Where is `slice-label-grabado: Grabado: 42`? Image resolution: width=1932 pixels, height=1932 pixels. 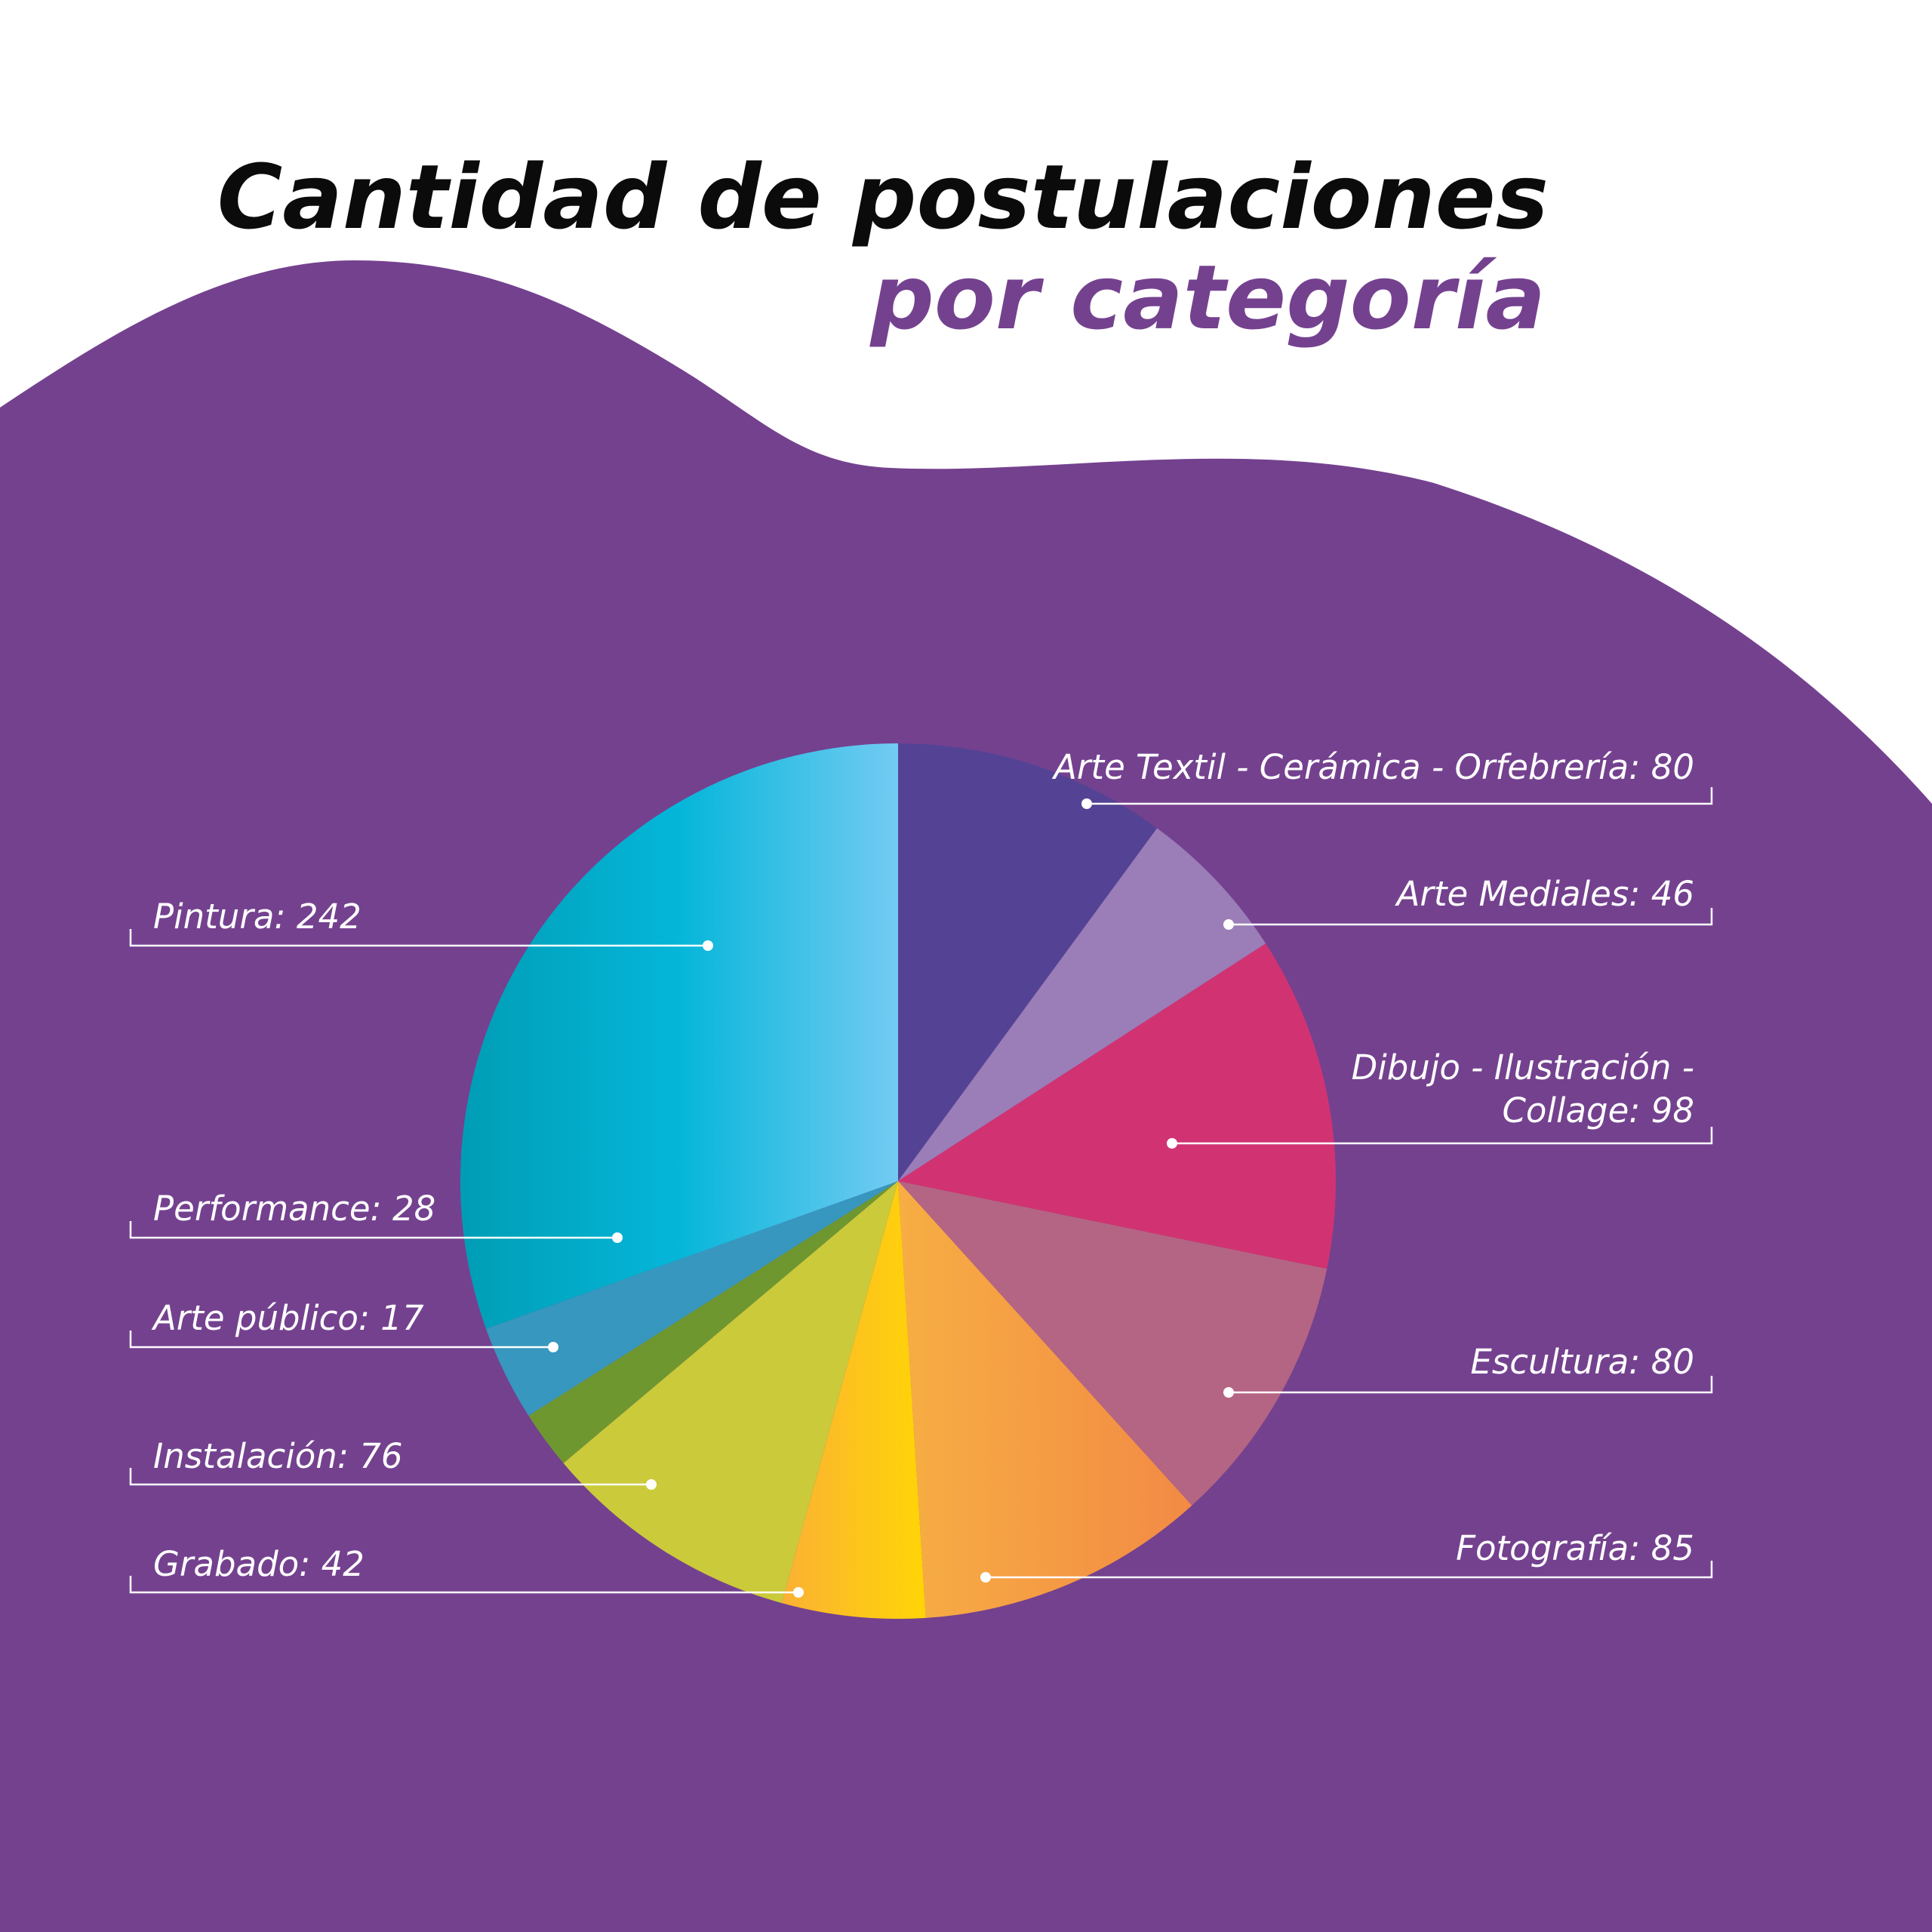 slice-label-grabado: Grabado: 42 is located at coordinates (259, 1564).